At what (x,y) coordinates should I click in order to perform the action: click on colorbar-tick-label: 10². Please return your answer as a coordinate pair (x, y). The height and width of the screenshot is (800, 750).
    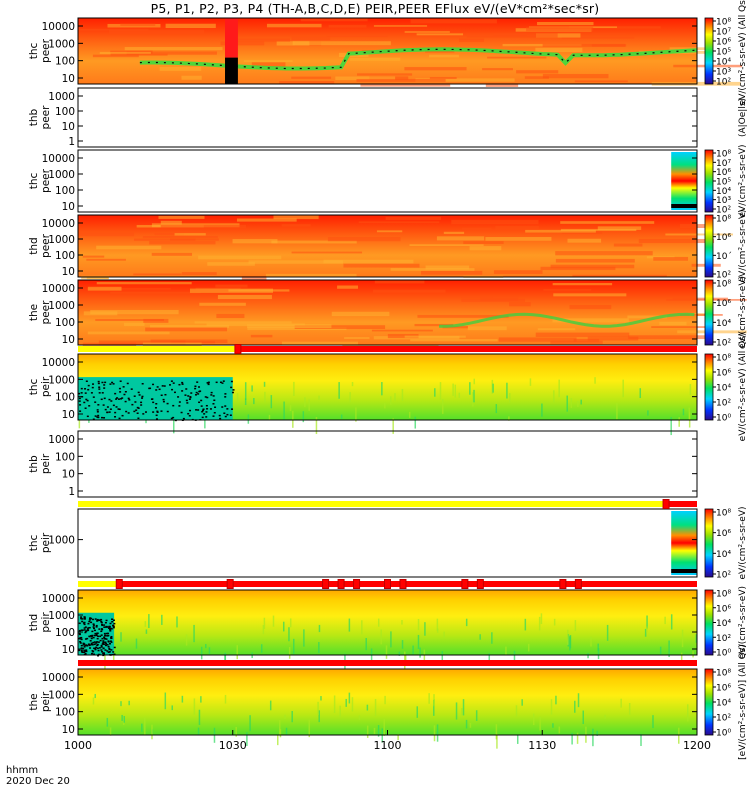
    Looking at the image, I should click on (723, 211).